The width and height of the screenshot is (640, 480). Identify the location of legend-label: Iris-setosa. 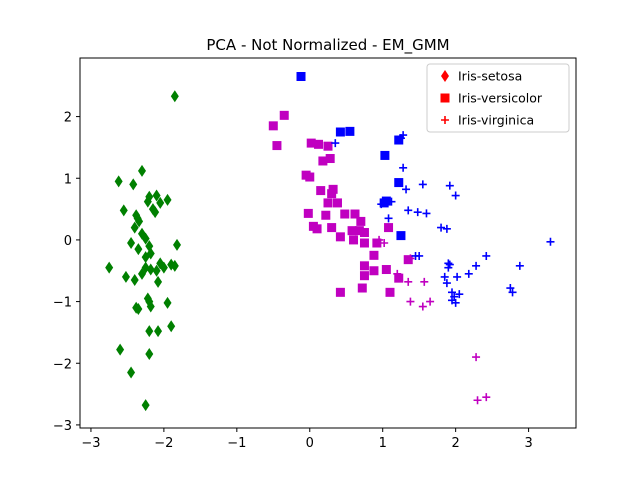
(490, 76).